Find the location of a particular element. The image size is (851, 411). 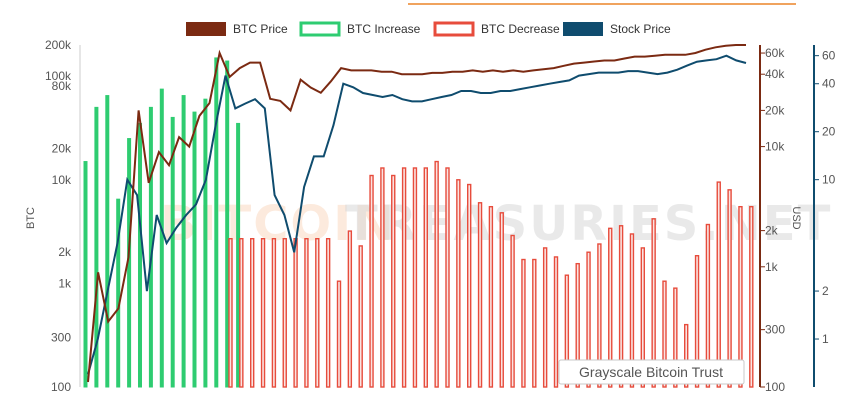

y-right-usd-tick-label: 20k is located at coordinates (775, 110).